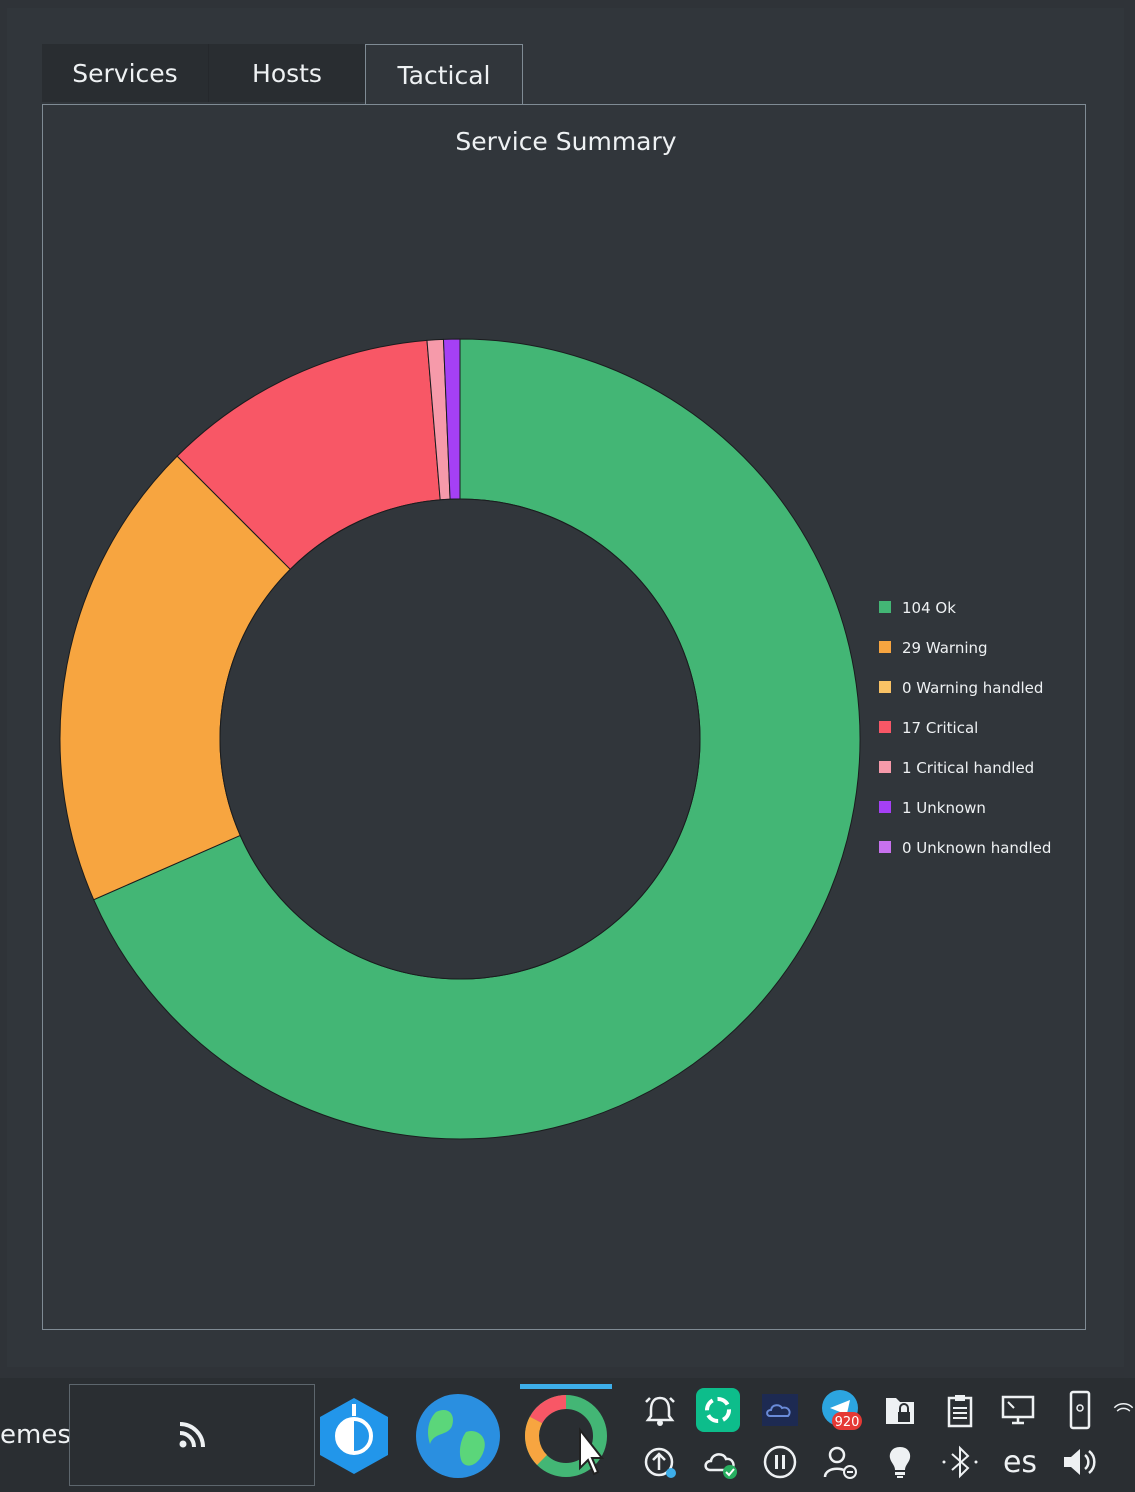 This screenshot has width=1135, height=1492. What do you see at coordinates (1018, 1410) in the screenshot?
I see `display-icon` at bounding box center [1018, 1410].